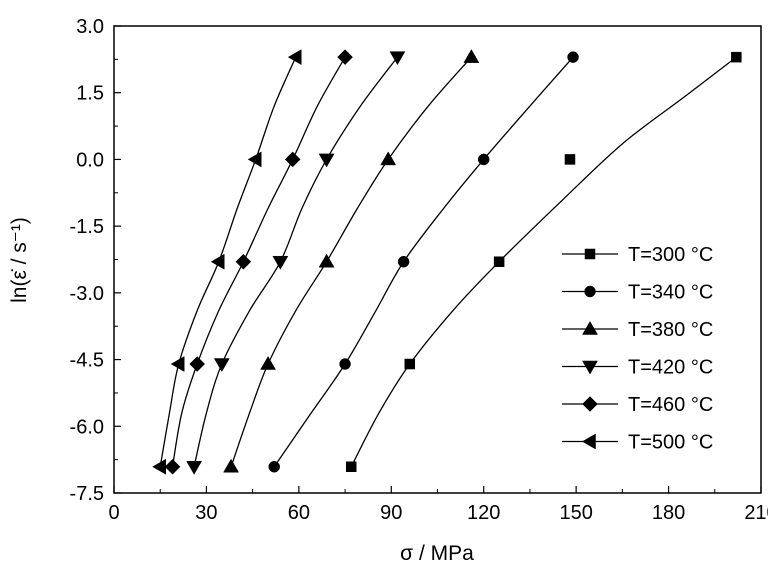 The image size is (768, 570). What do you see at coordinates (90, 27) in the screenshot?
I see `y-tick-label: 3.0` at bounding box center [90, 27].